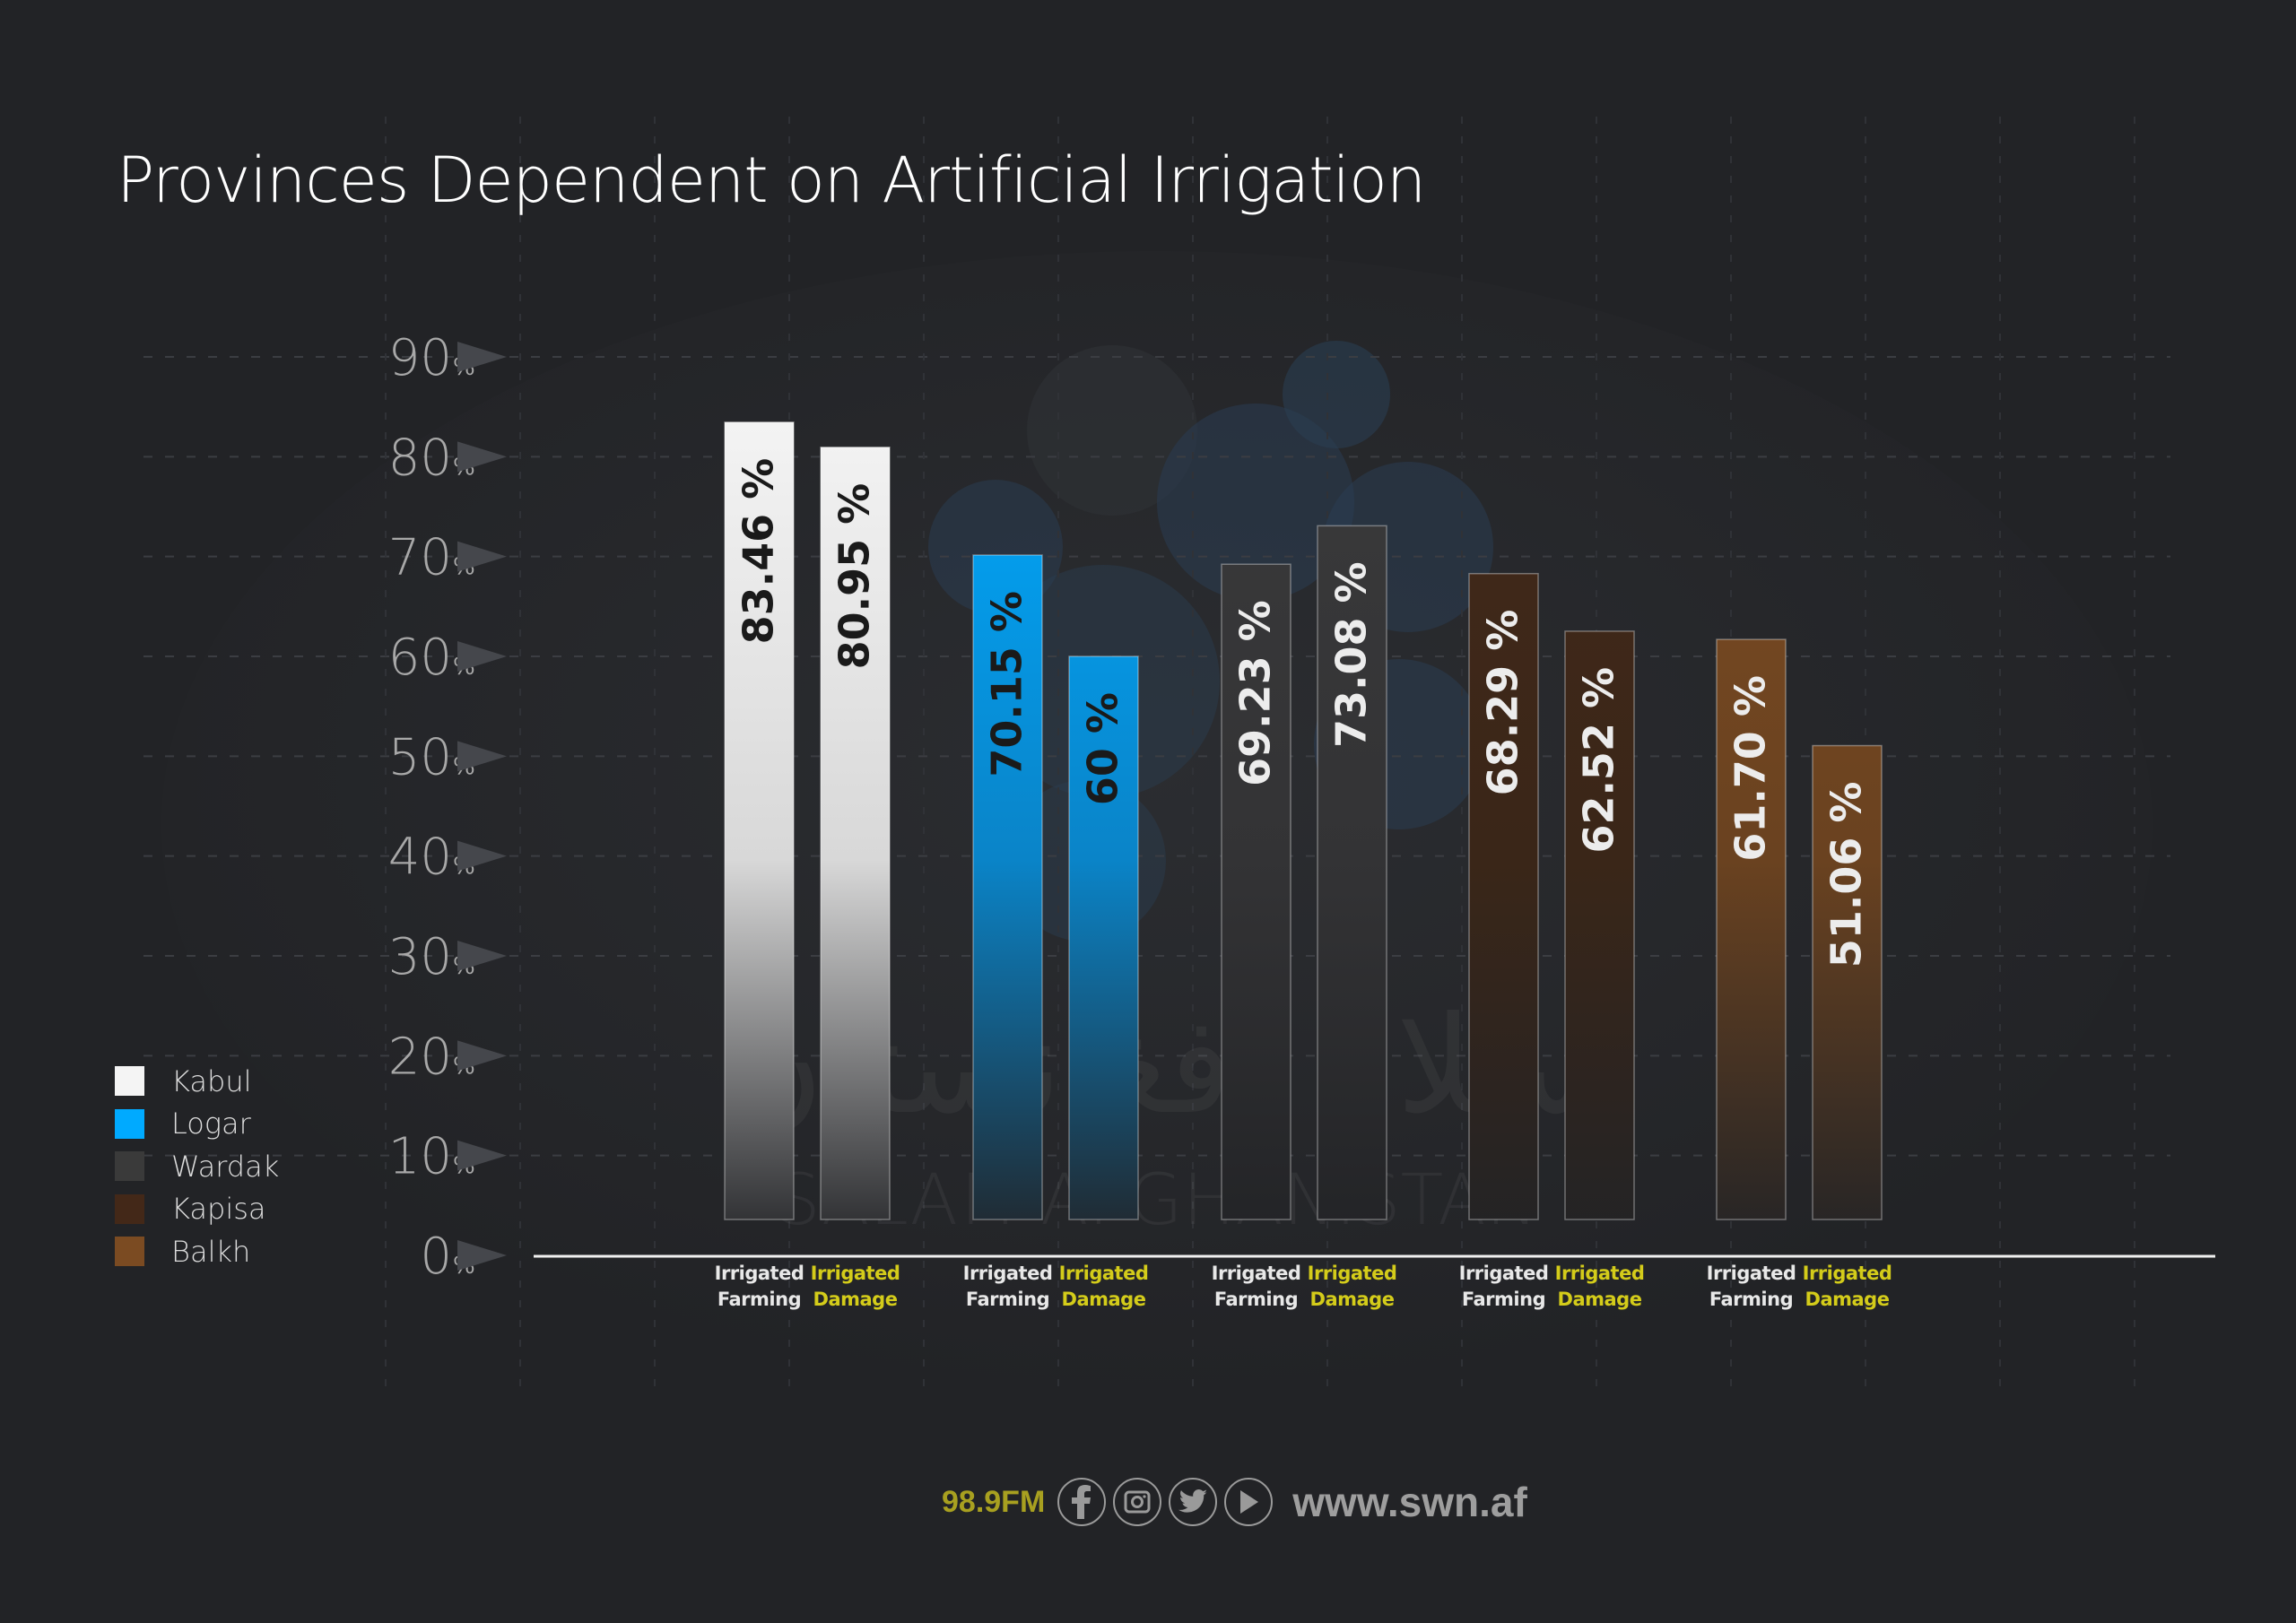  I want to click on legend-label: Kabul, so click(211, 1080).